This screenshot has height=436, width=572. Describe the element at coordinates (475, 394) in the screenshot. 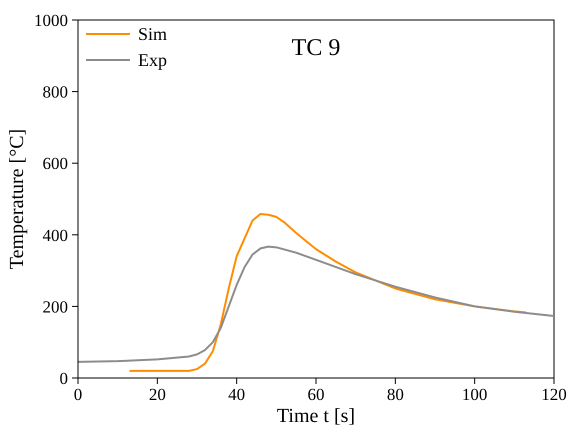

I see `x-tick-label: 100` at that location.